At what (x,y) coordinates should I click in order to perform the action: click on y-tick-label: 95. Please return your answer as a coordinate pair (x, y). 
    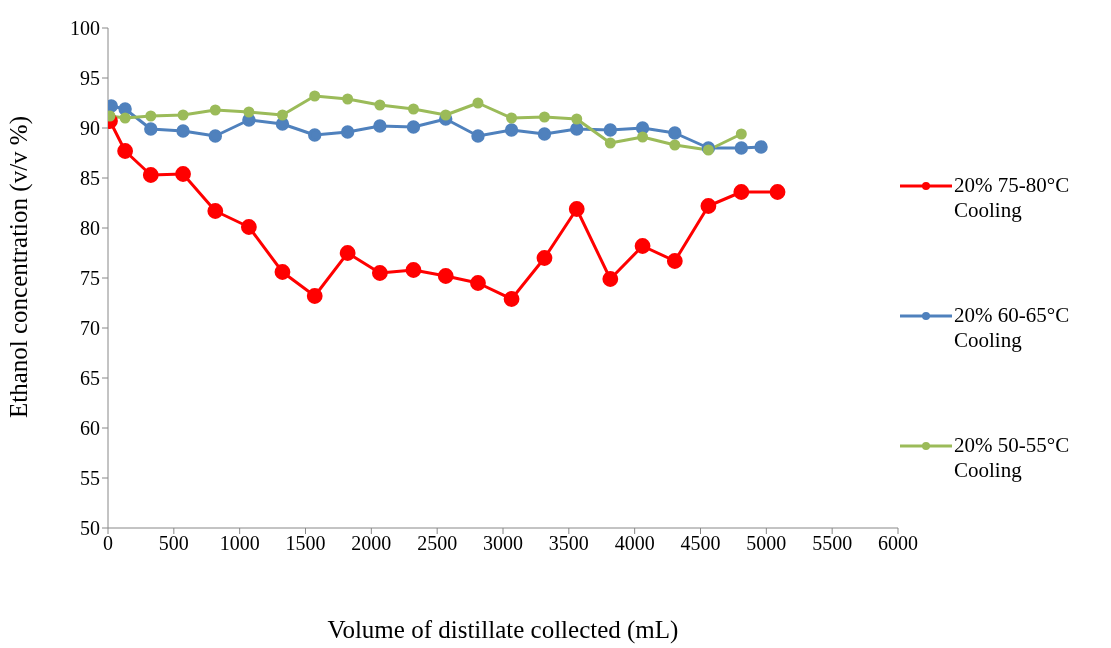
    Looking at the image, I should click on (90, 78).